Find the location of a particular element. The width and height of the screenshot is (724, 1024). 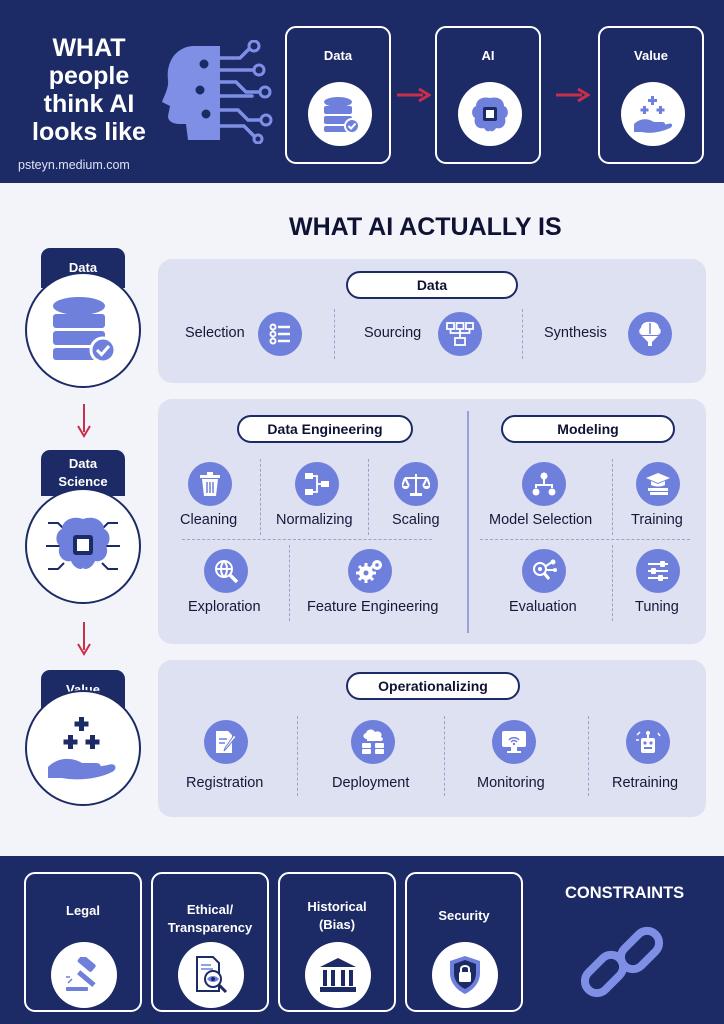

item-training-label: Training is located at coordinates (657, 520).